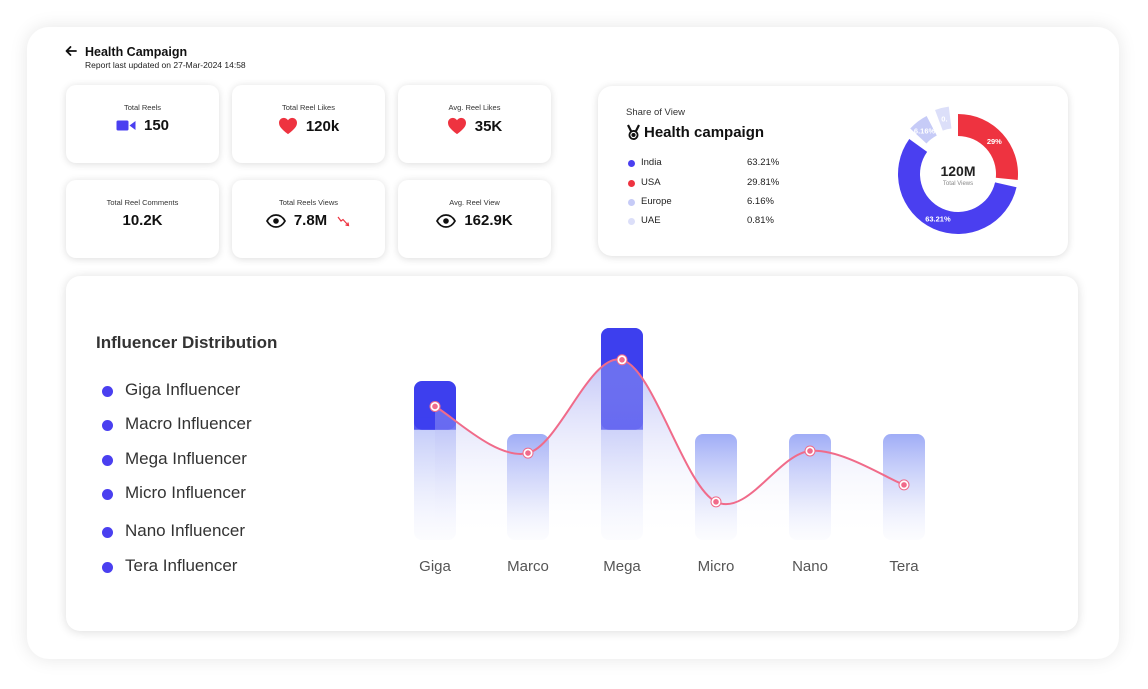  I want to click on report-updated-text: Report last updated on 27-Mar-2024 14:58, so click(165, 65).